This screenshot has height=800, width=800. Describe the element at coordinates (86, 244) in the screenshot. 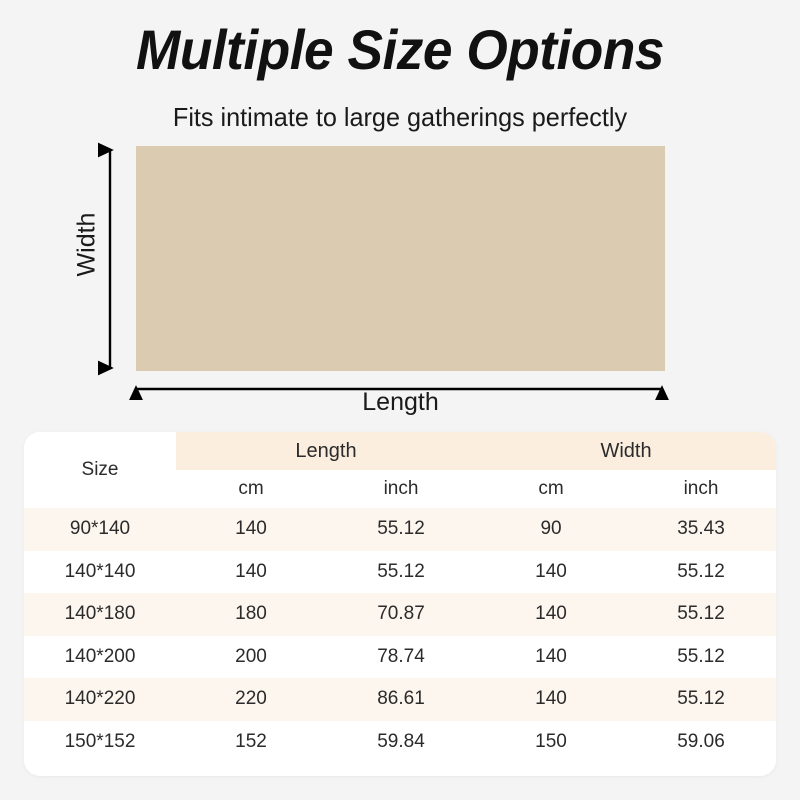

I see `width-axis-label: Width` at that location.